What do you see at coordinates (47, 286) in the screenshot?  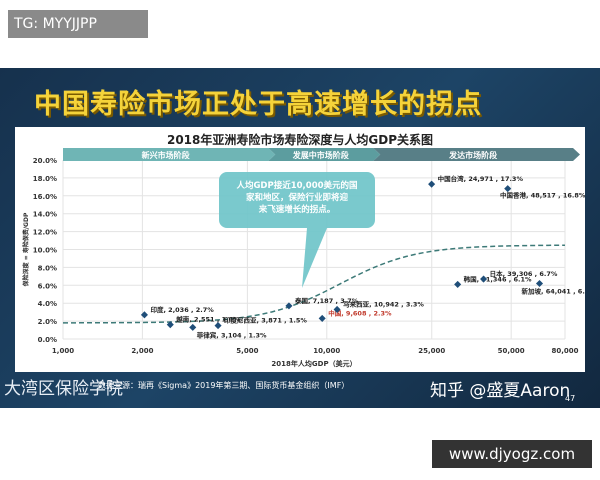 I see `y-tick-label: 6.0%` at bounding box center [47, 286].